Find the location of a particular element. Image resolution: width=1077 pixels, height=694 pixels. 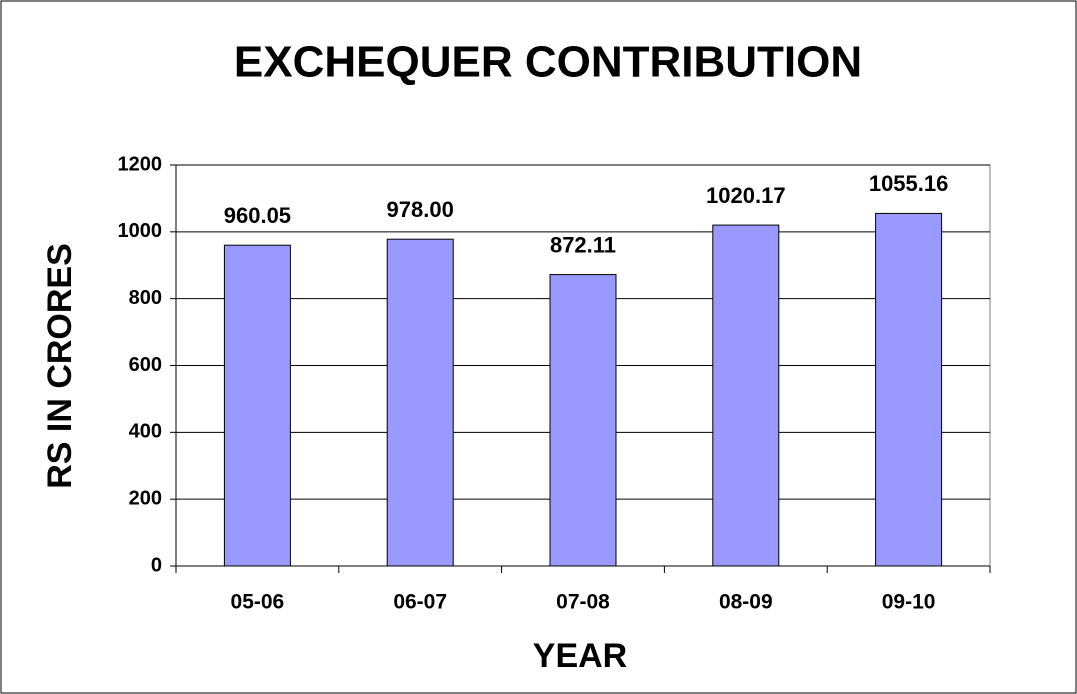

chart-title: EXCHEQUER CONTRIBUTION is located at coordinates (548, 62).